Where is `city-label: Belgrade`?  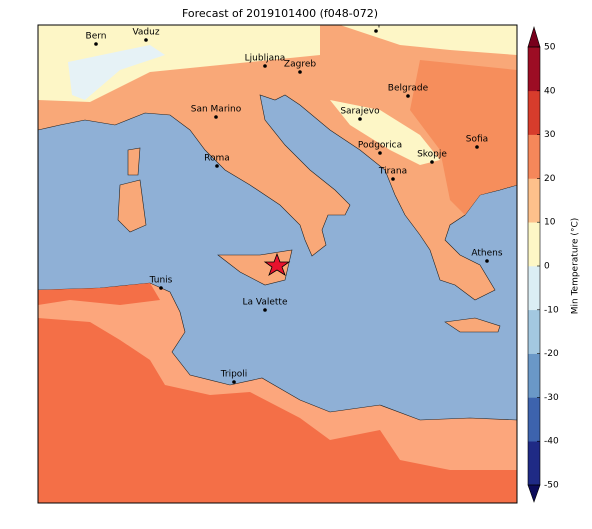
city-label: Belgrade is located at coordinates (408, 89).